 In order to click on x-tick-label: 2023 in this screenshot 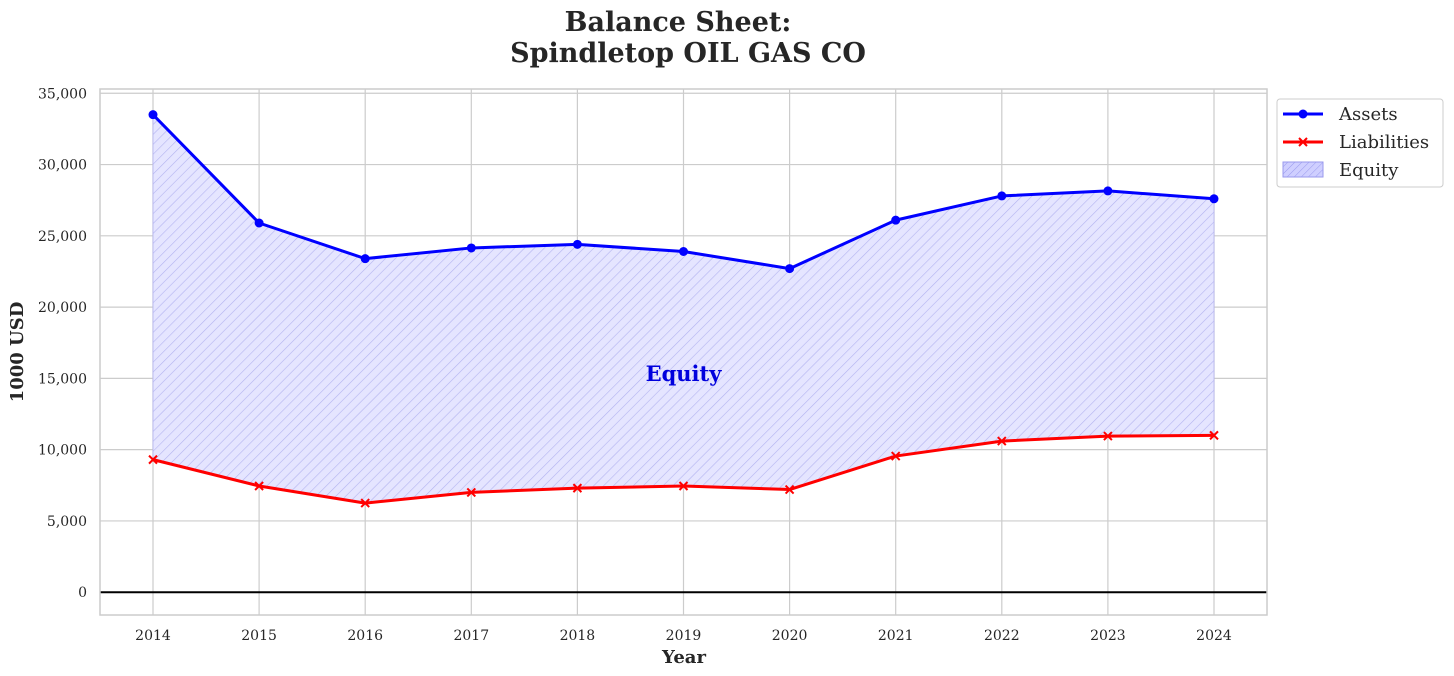, I will do `click(1108, 636)`.